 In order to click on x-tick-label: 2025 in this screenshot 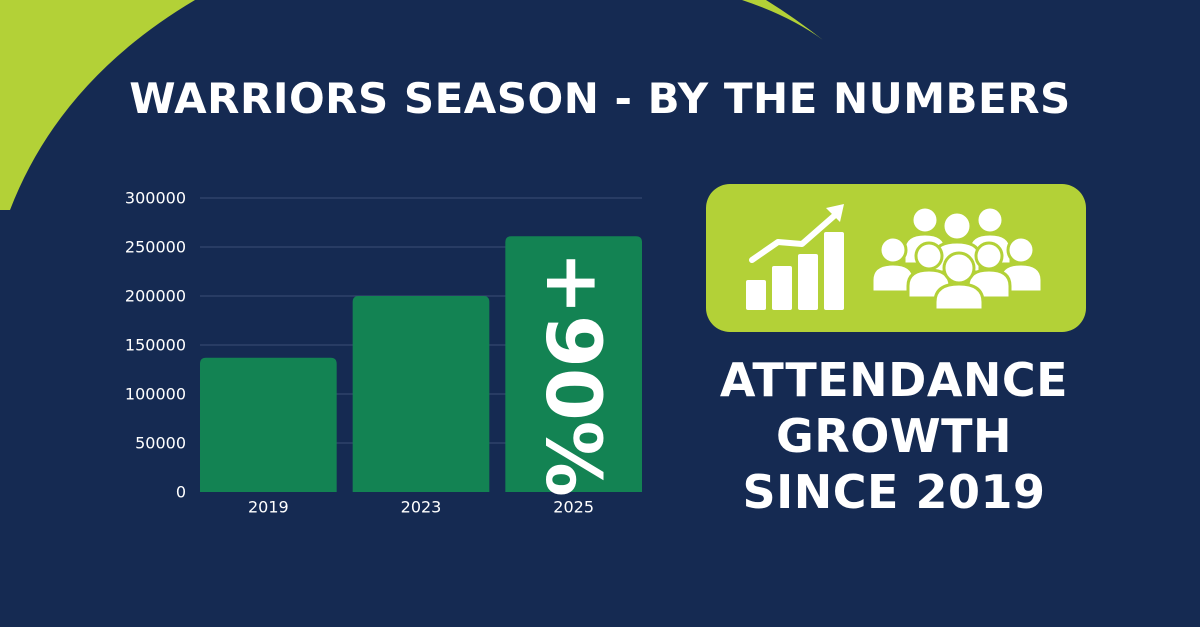, I will do `click(573, 507)`.